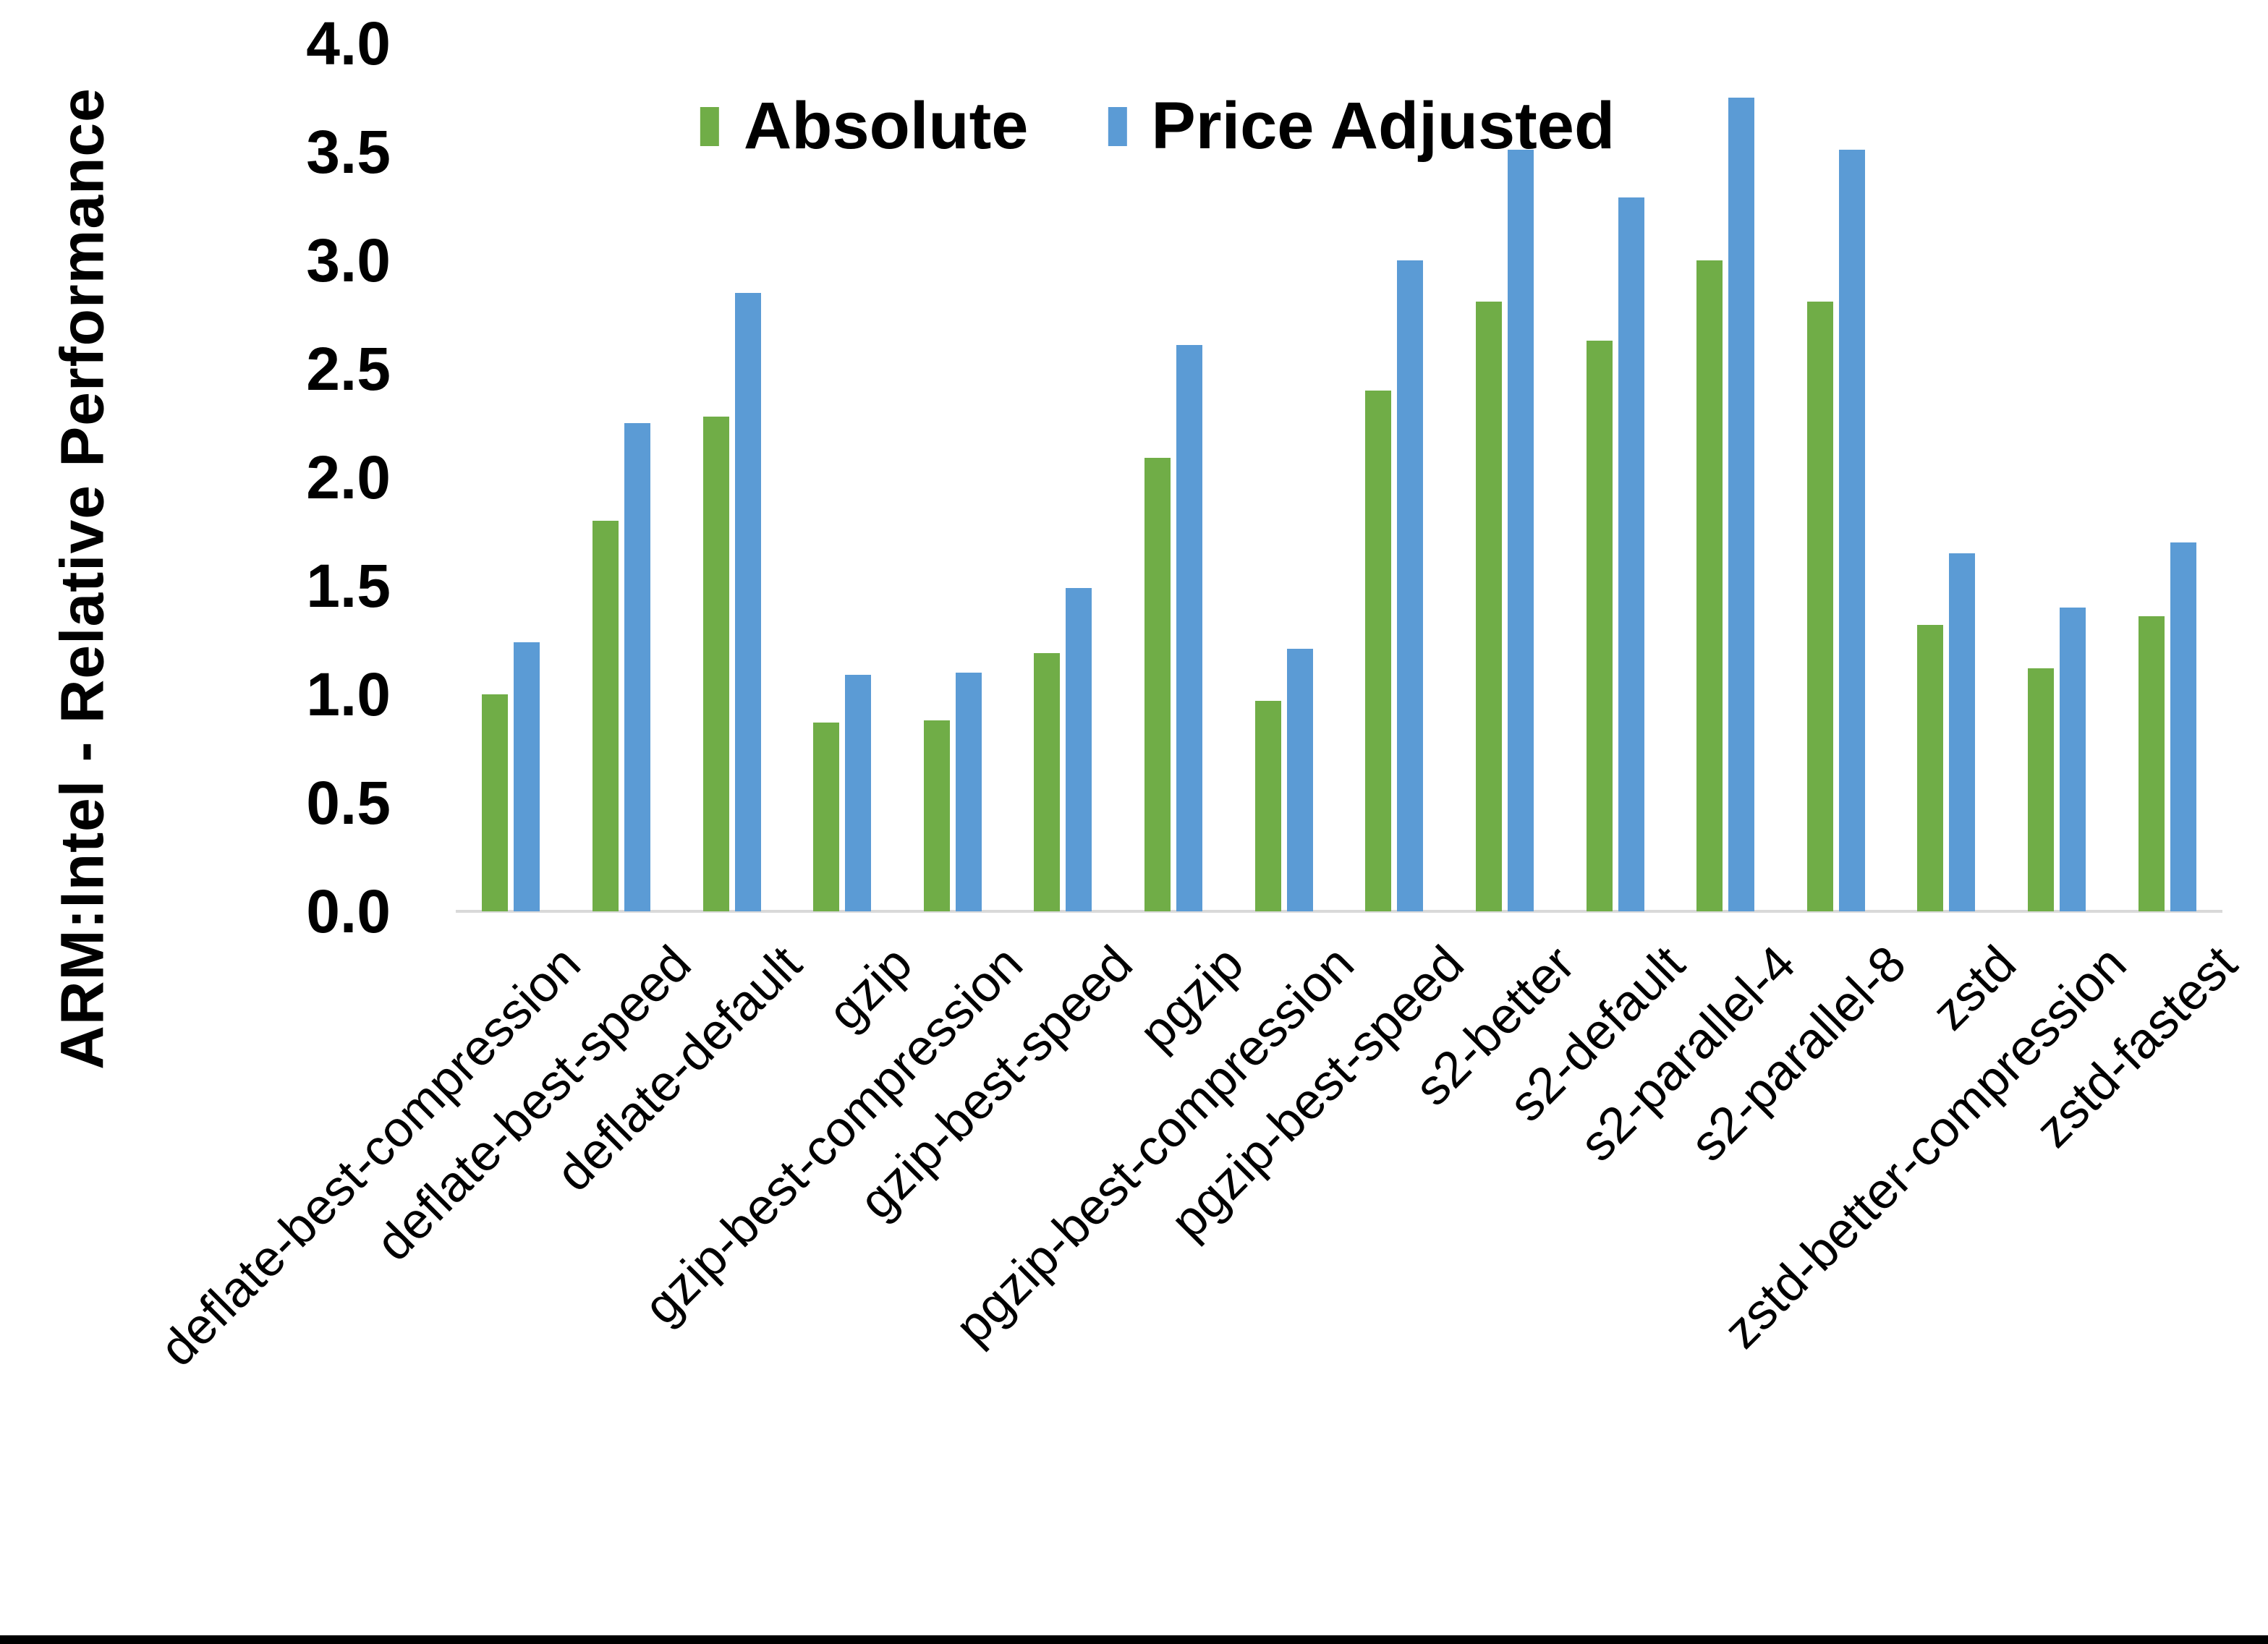 The width and height of the screenshot is (2268, 1644). I want to click on bar-price-adjusted-s2-better, so click(1520, 530).